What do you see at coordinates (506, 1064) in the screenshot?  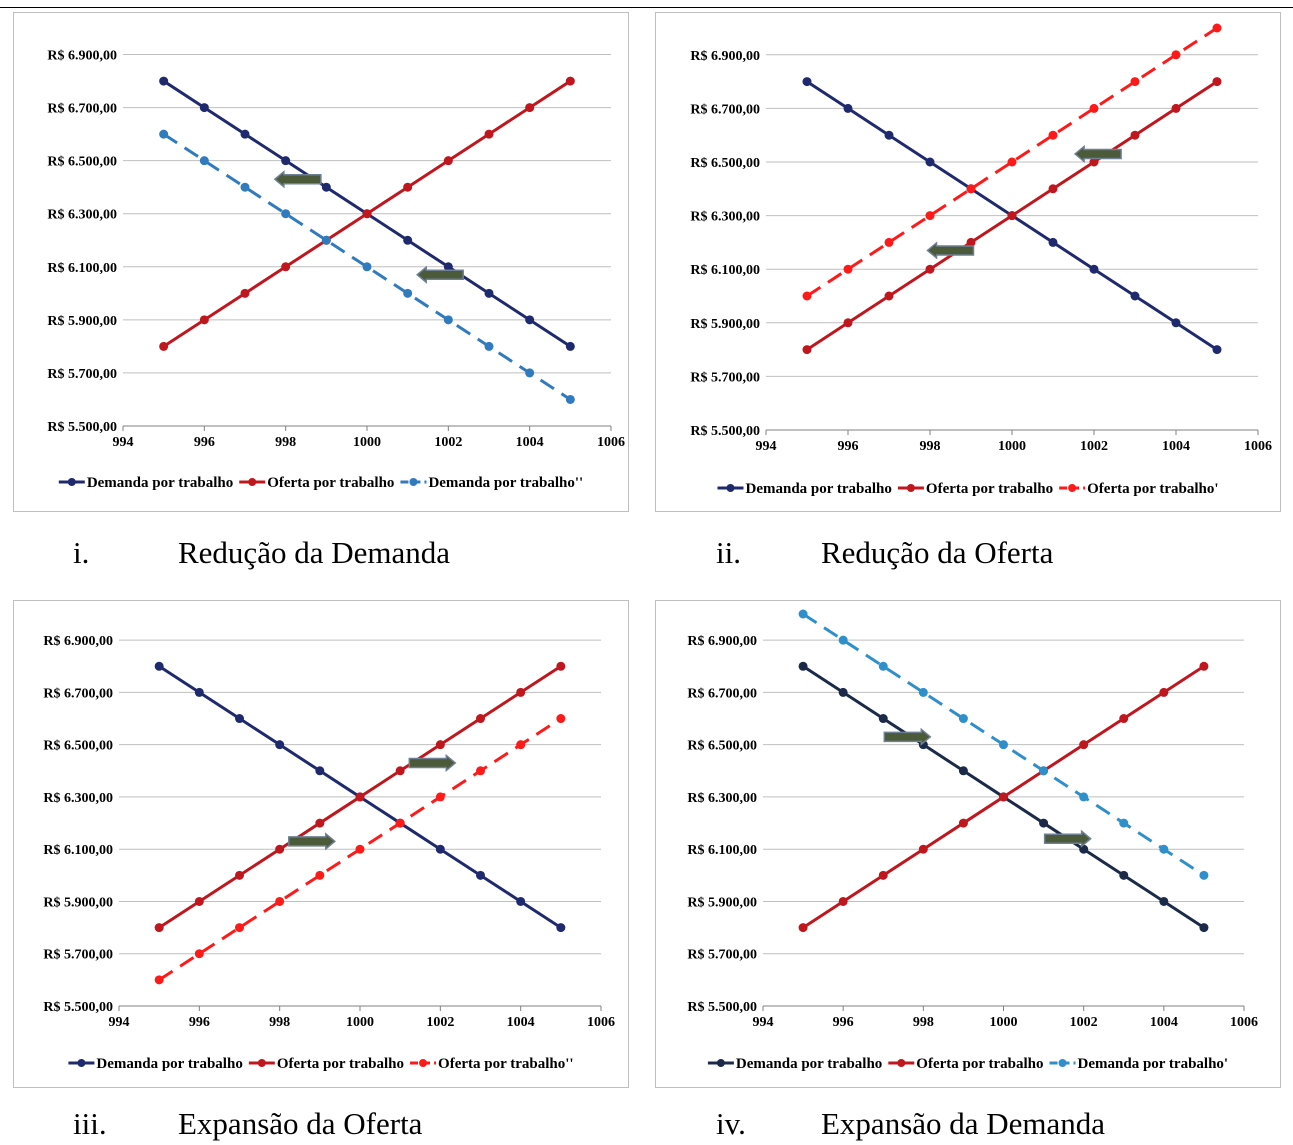 I see `legend-label-3: Oferta por trabalho''` at bounding box center [506, 1064].